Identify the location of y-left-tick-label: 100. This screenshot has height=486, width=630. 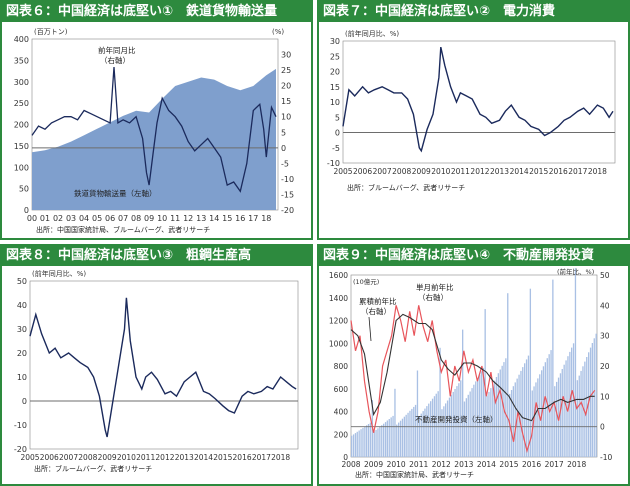
(21, 167).